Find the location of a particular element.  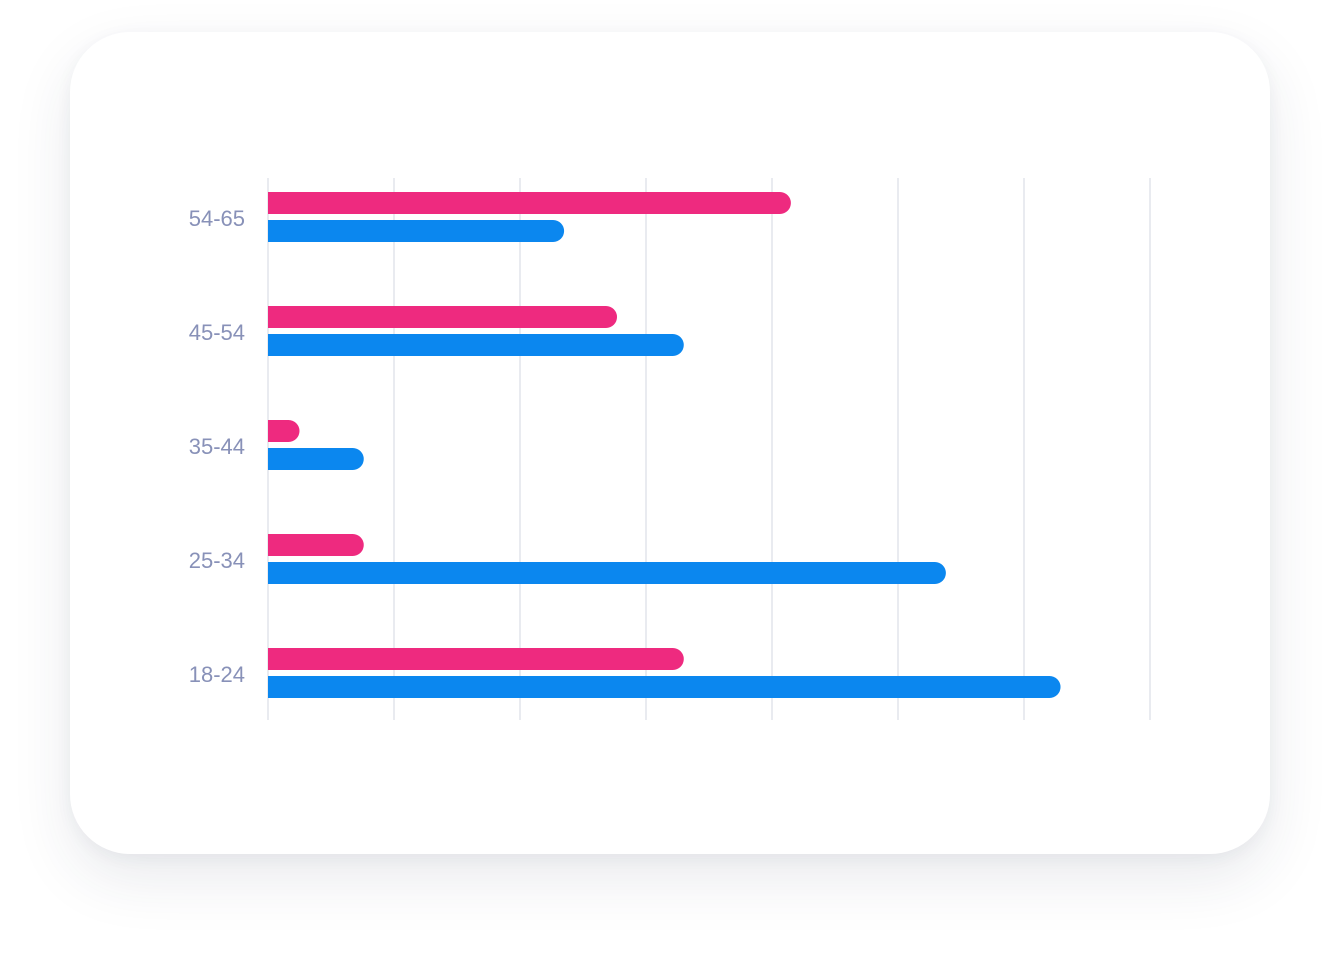

category-label: 25-34 is located at coordinates (217, 560).